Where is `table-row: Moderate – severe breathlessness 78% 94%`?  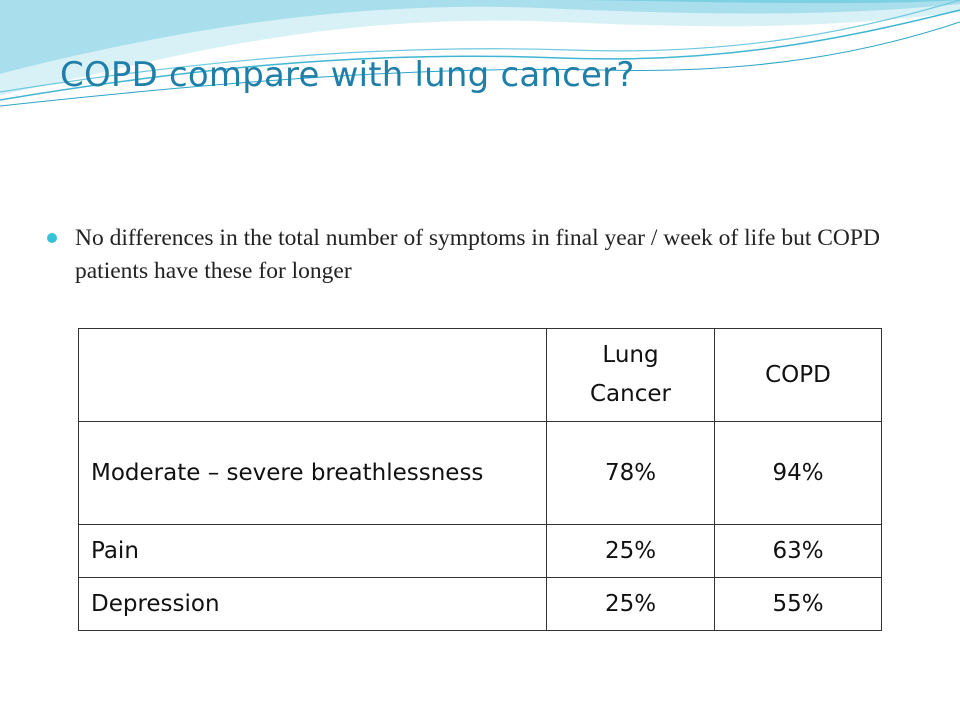 table-row: Moderate – severe breathlessness 78% 94% is located at coordinates (480, 473).